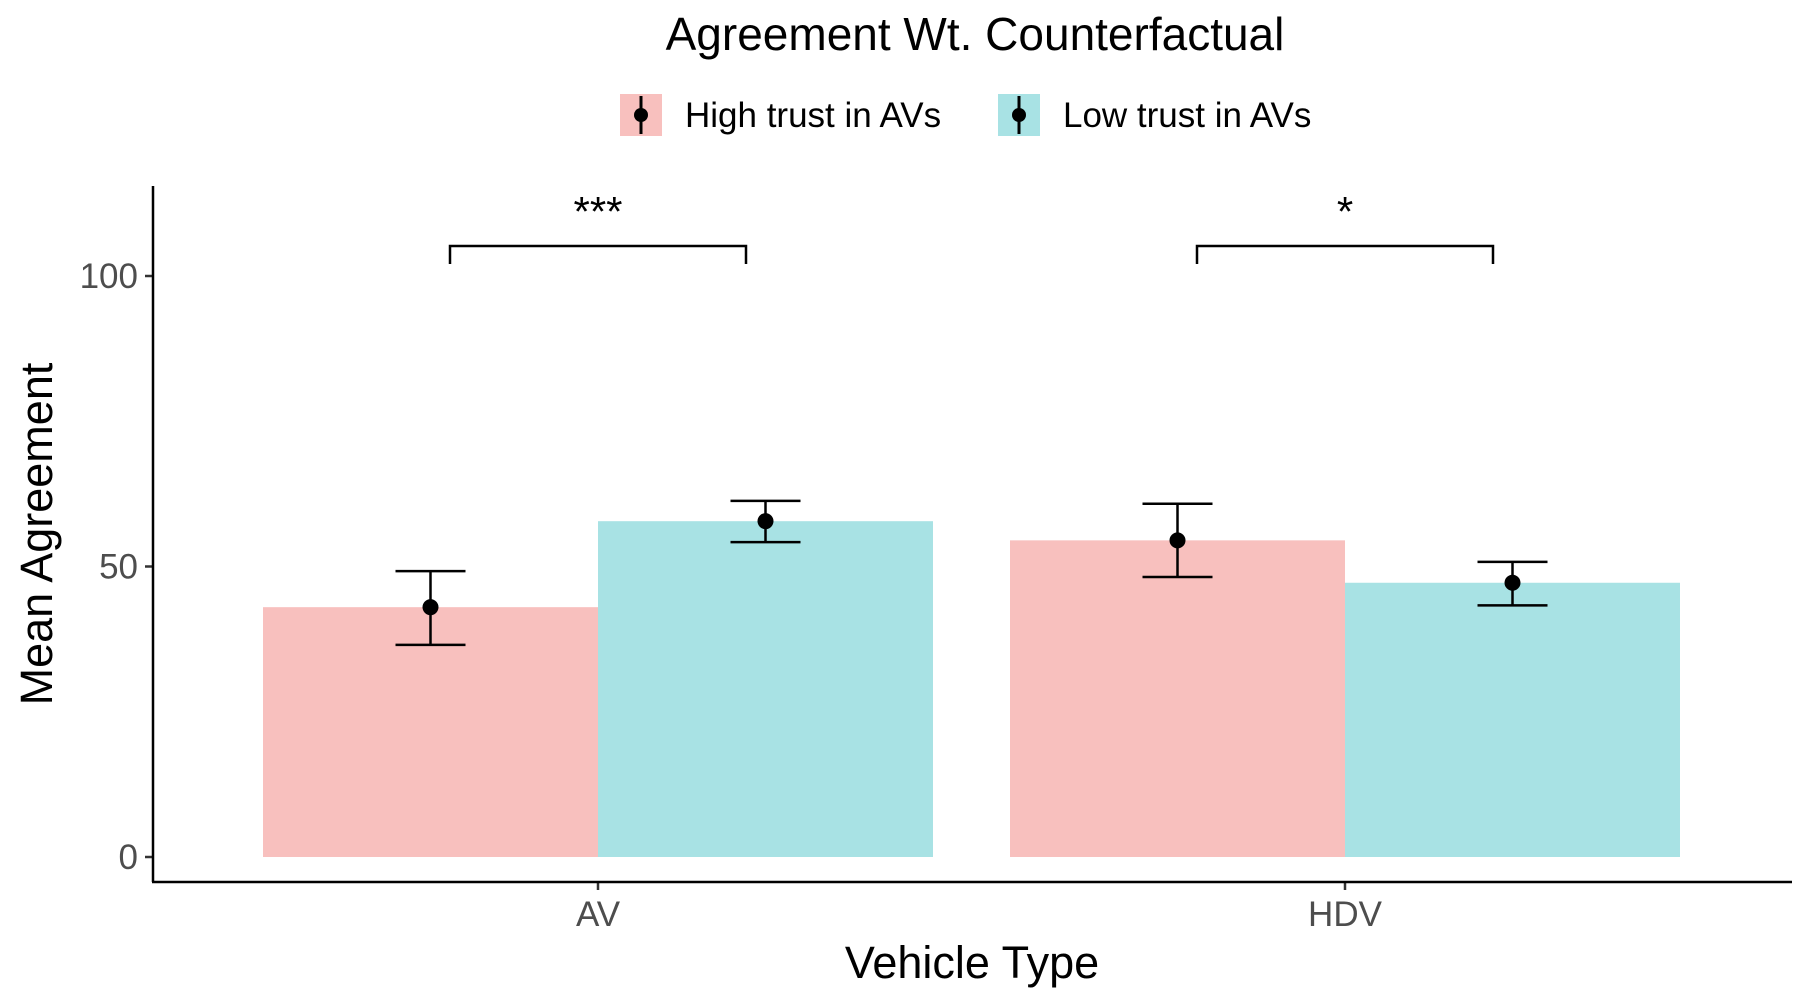  What do you see at coordinates (128, 857) in the screenshot?
I see `y-tick-label: 0` at bounding box center [128, 857].